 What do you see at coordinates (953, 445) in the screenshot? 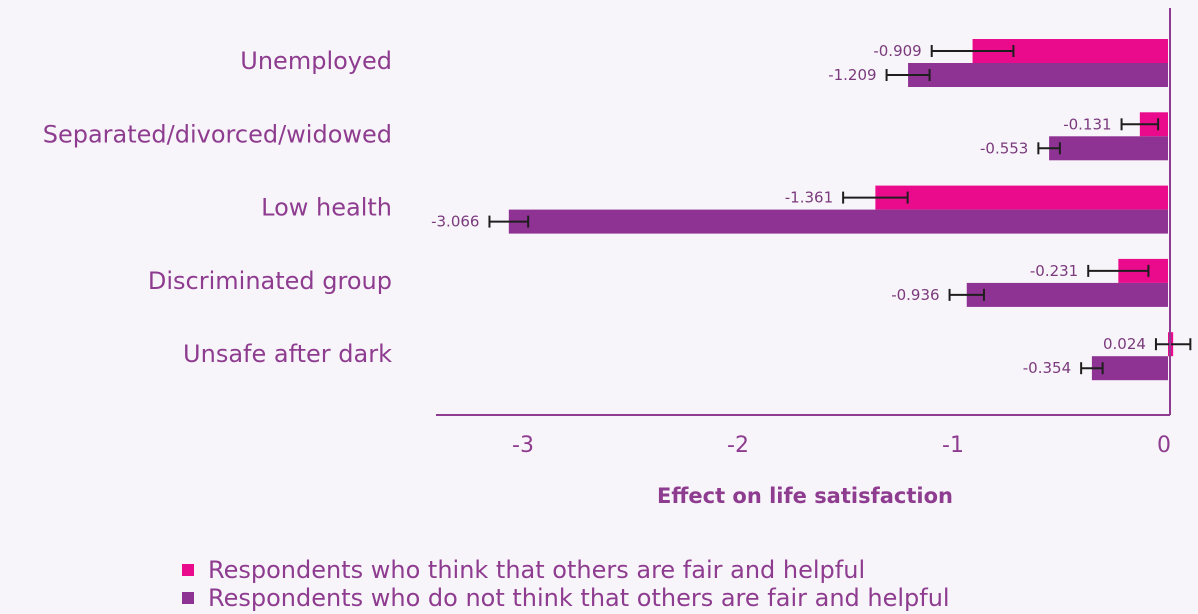
I see `x-tick-label: -1` at bounding box center [953, 445].